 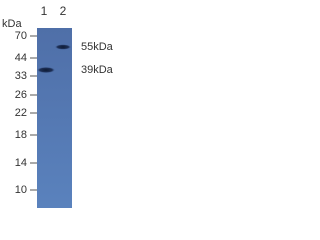 What do you see at coordinates (21, 113) in the screenshot?
I see `marker-label: 22` at bounding box center [21, 113].